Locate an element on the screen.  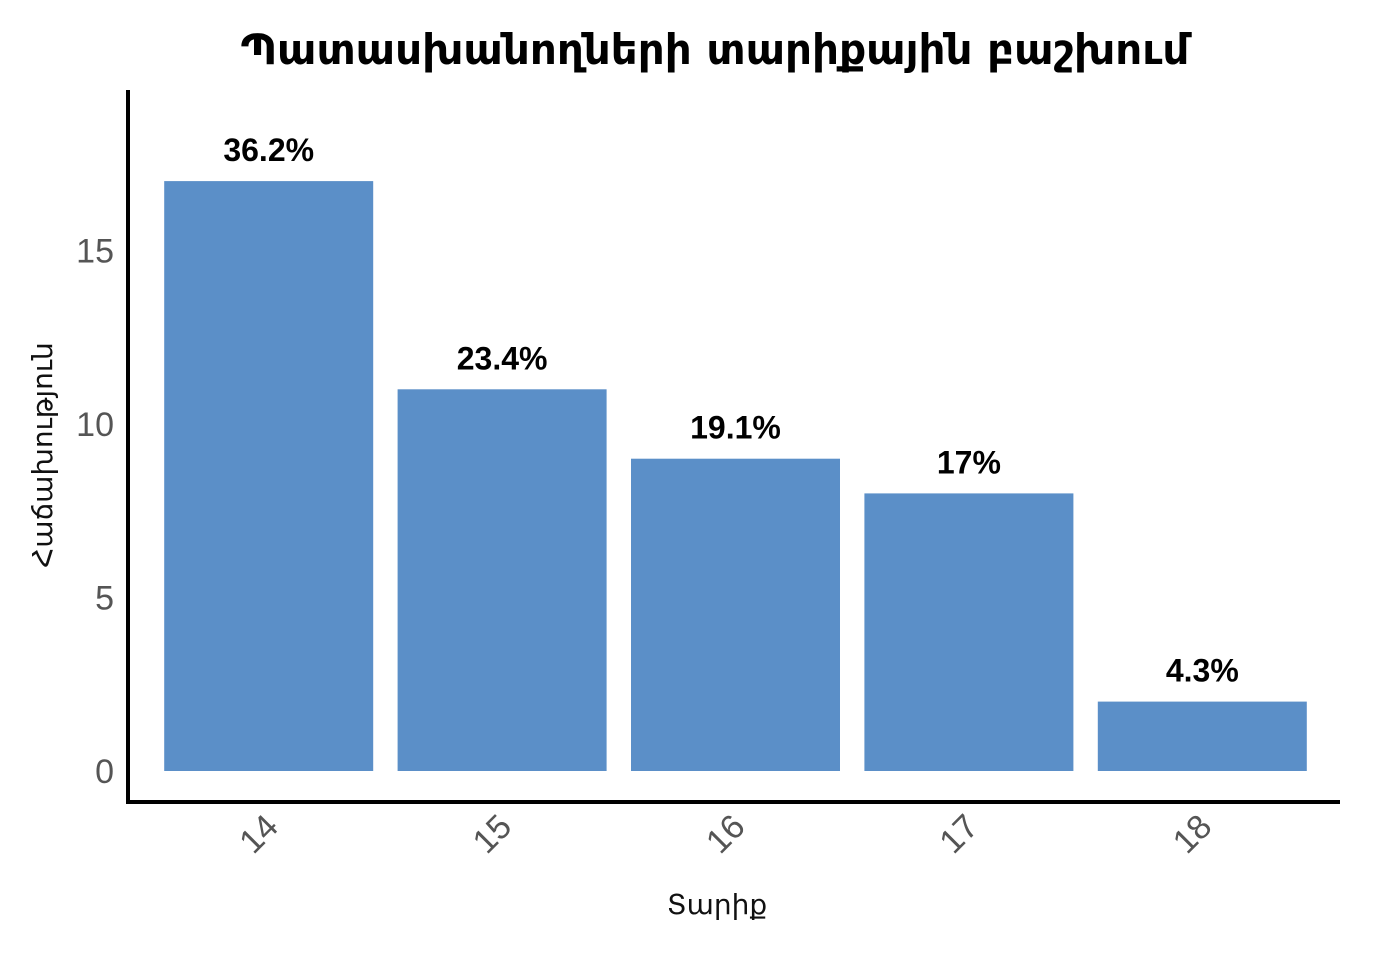
x-tick-label: 16 is located at coordinates (726, 834).